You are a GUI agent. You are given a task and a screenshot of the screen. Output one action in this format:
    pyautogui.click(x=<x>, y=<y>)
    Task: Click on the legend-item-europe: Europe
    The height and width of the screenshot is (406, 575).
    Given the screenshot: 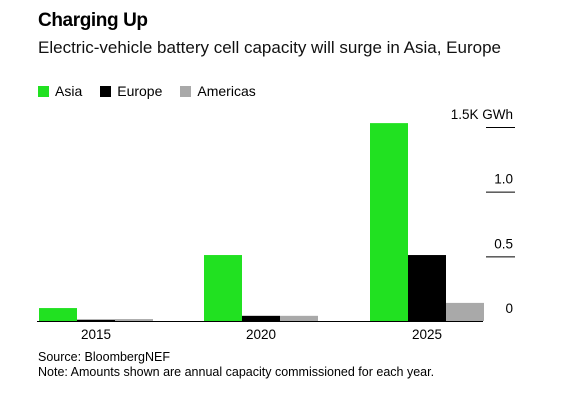 What is the action you would take?
    pyautogui.click(x=131, y=91)
    